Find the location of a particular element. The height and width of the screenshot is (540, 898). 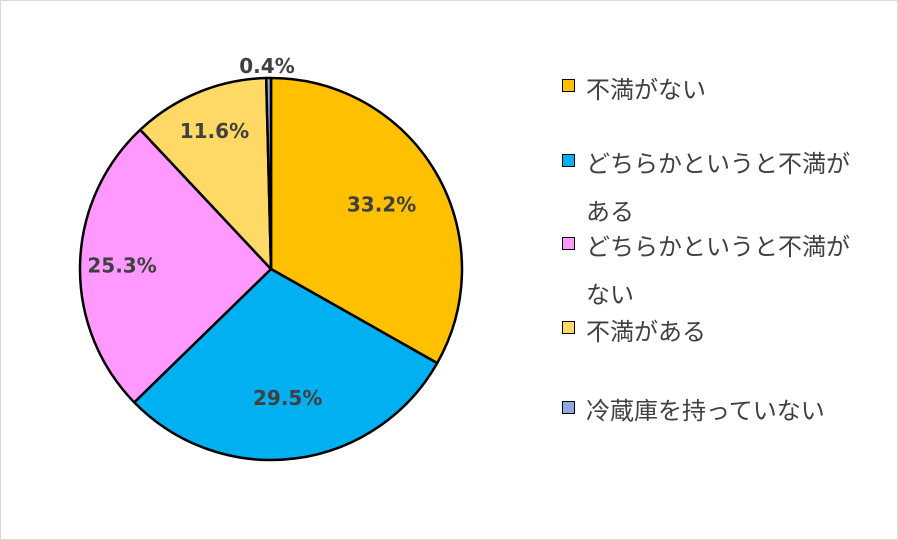

legend-label: どちらかというと不満がない is located at coordinates (718, 271).